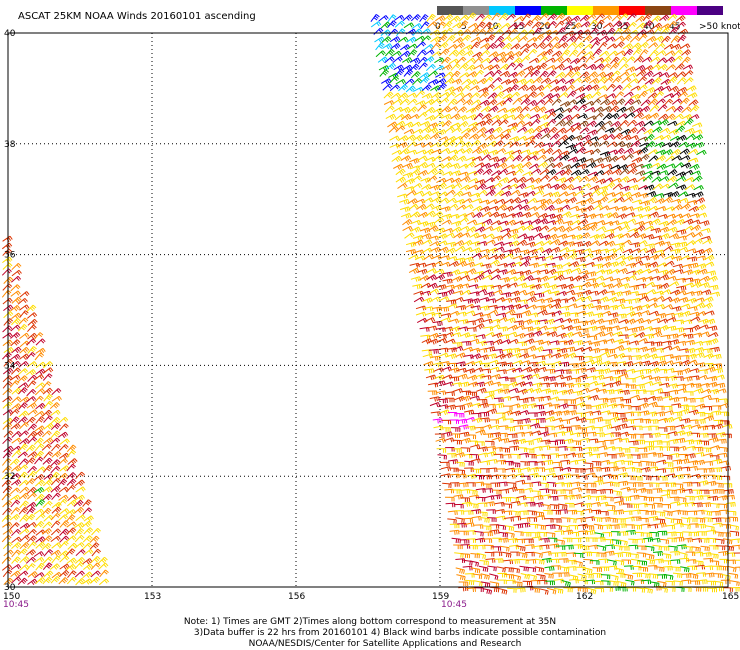 This screenshot has height=650, width=740. What do you see at coordinates (476, 10) in the screenshot?
I see `legend-swatch` at bounding box center [476, 10].